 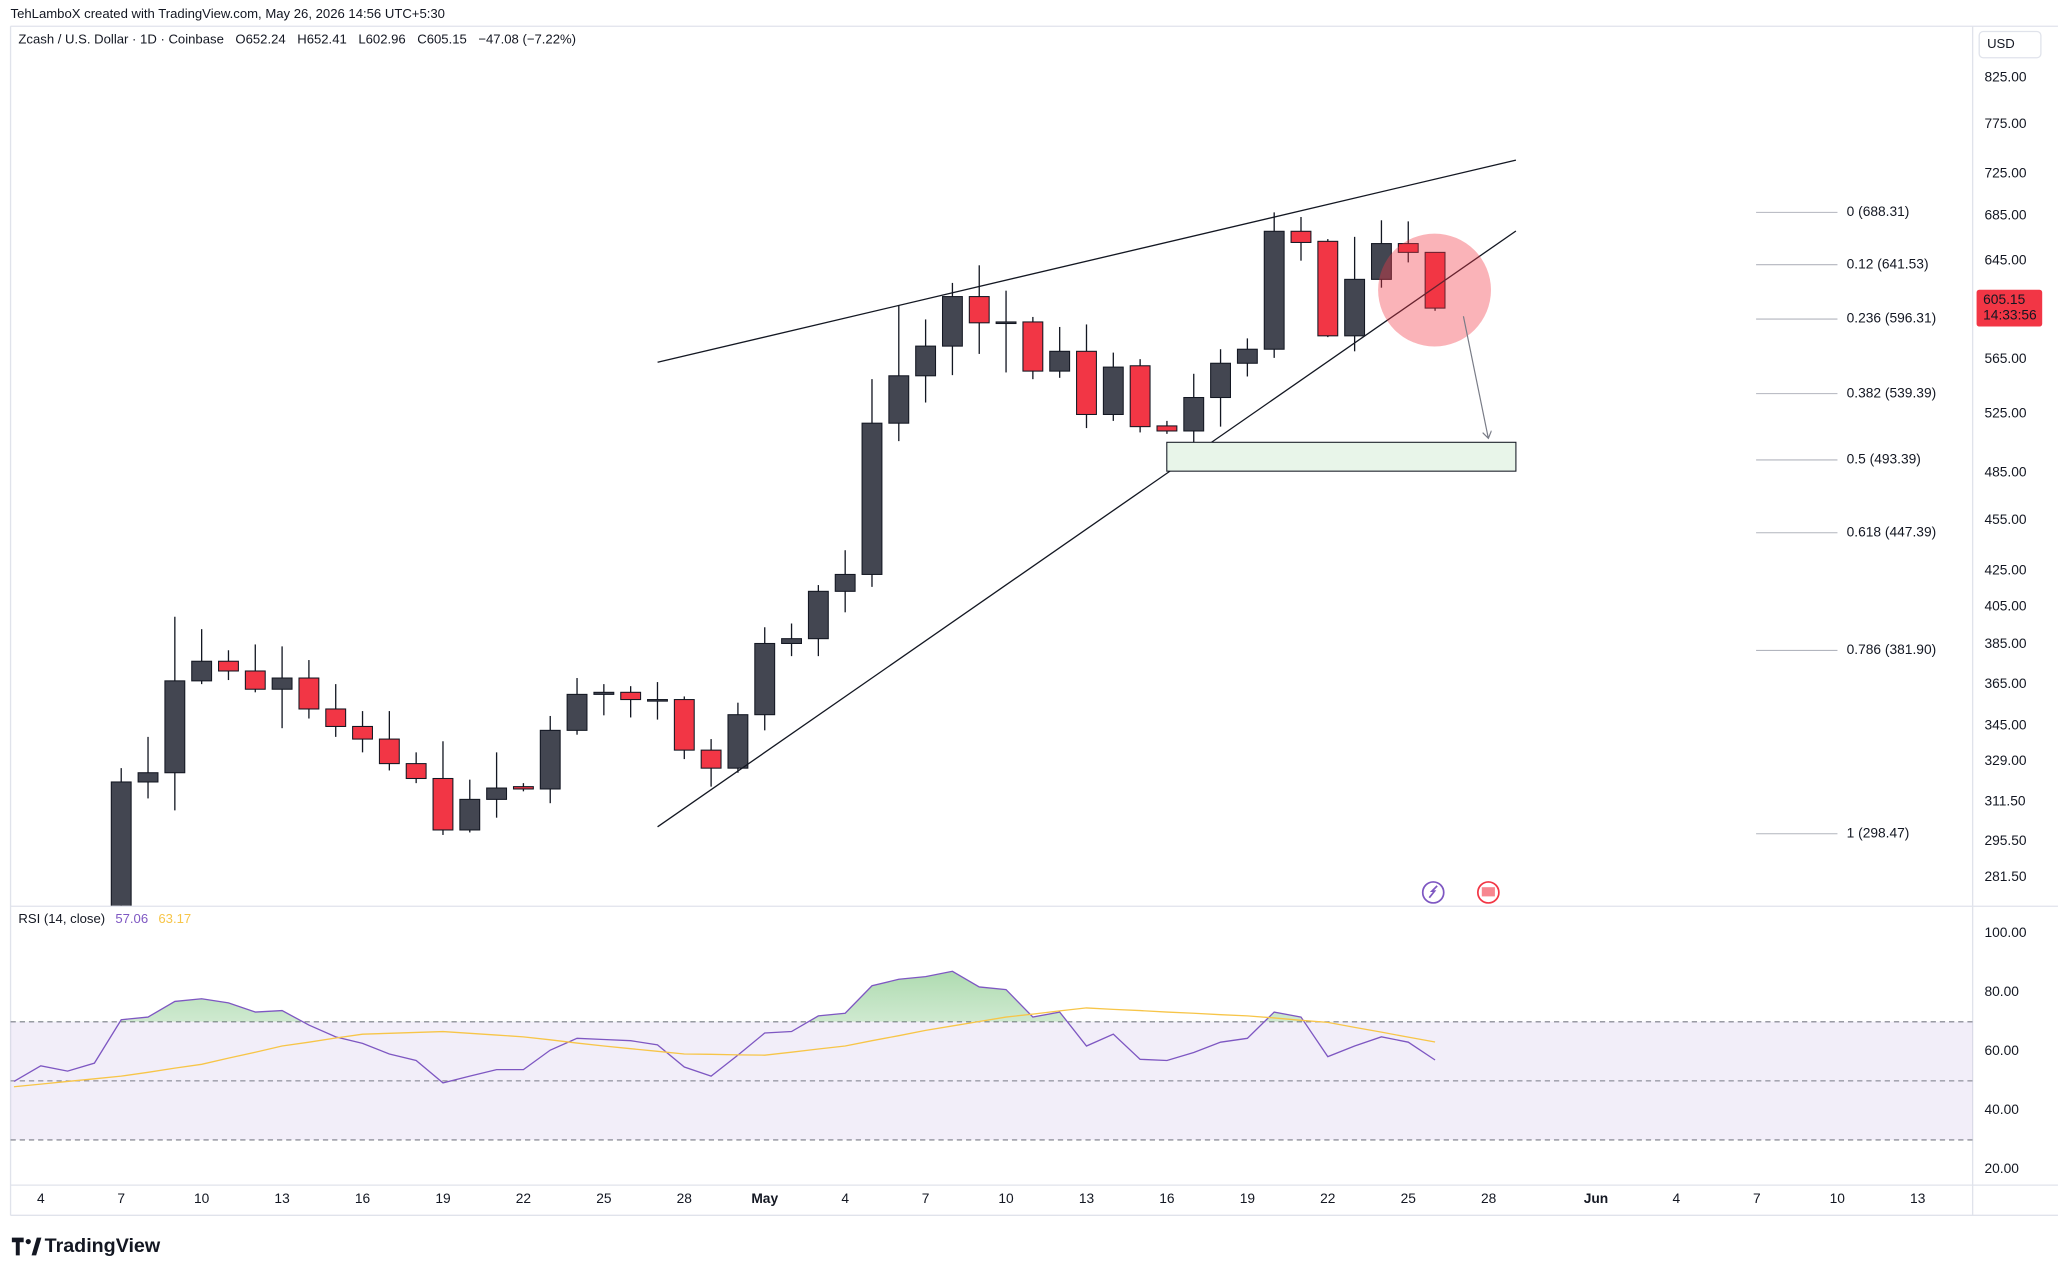 I want to click on rsi-legend: RSI (14, close) 57.06 63.17, so click(x=104, y=918).